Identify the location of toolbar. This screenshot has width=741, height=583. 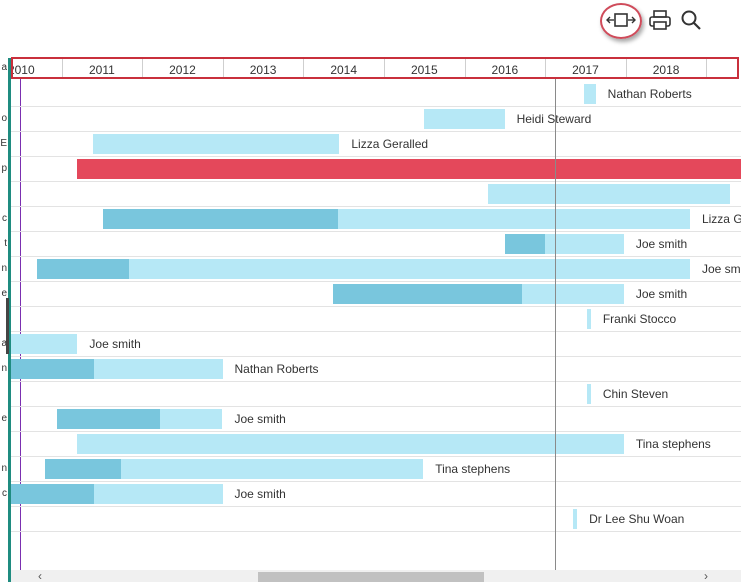
(370, 25).